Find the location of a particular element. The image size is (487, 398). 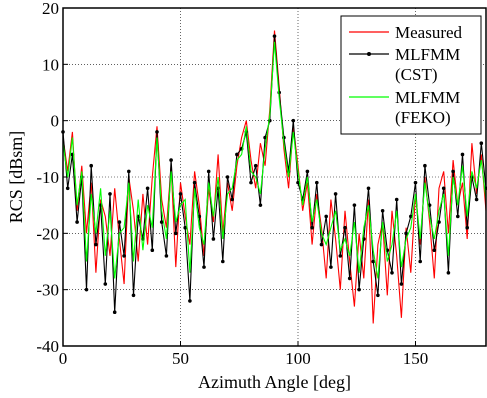

legend-label-line: (FEKO) is located at coordinates (423, 117).